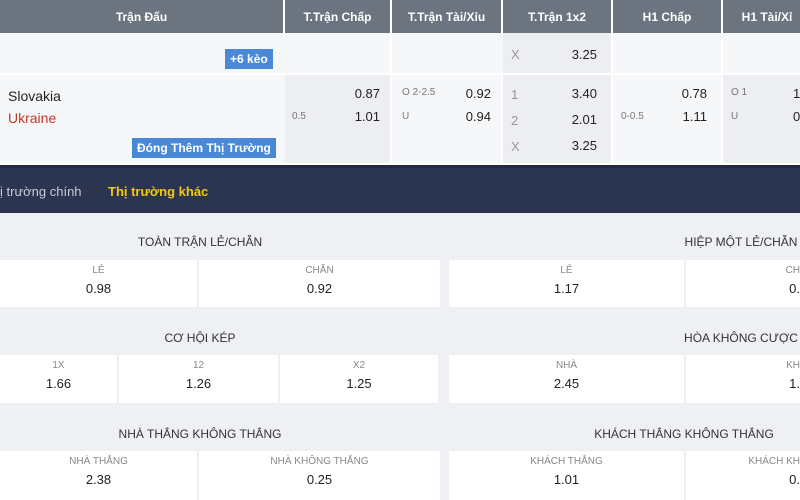 This screenshot has height=500, width=800. I want to click on col-ft-ou: T.Trận Tài/Xỉu, so click(447, 16).